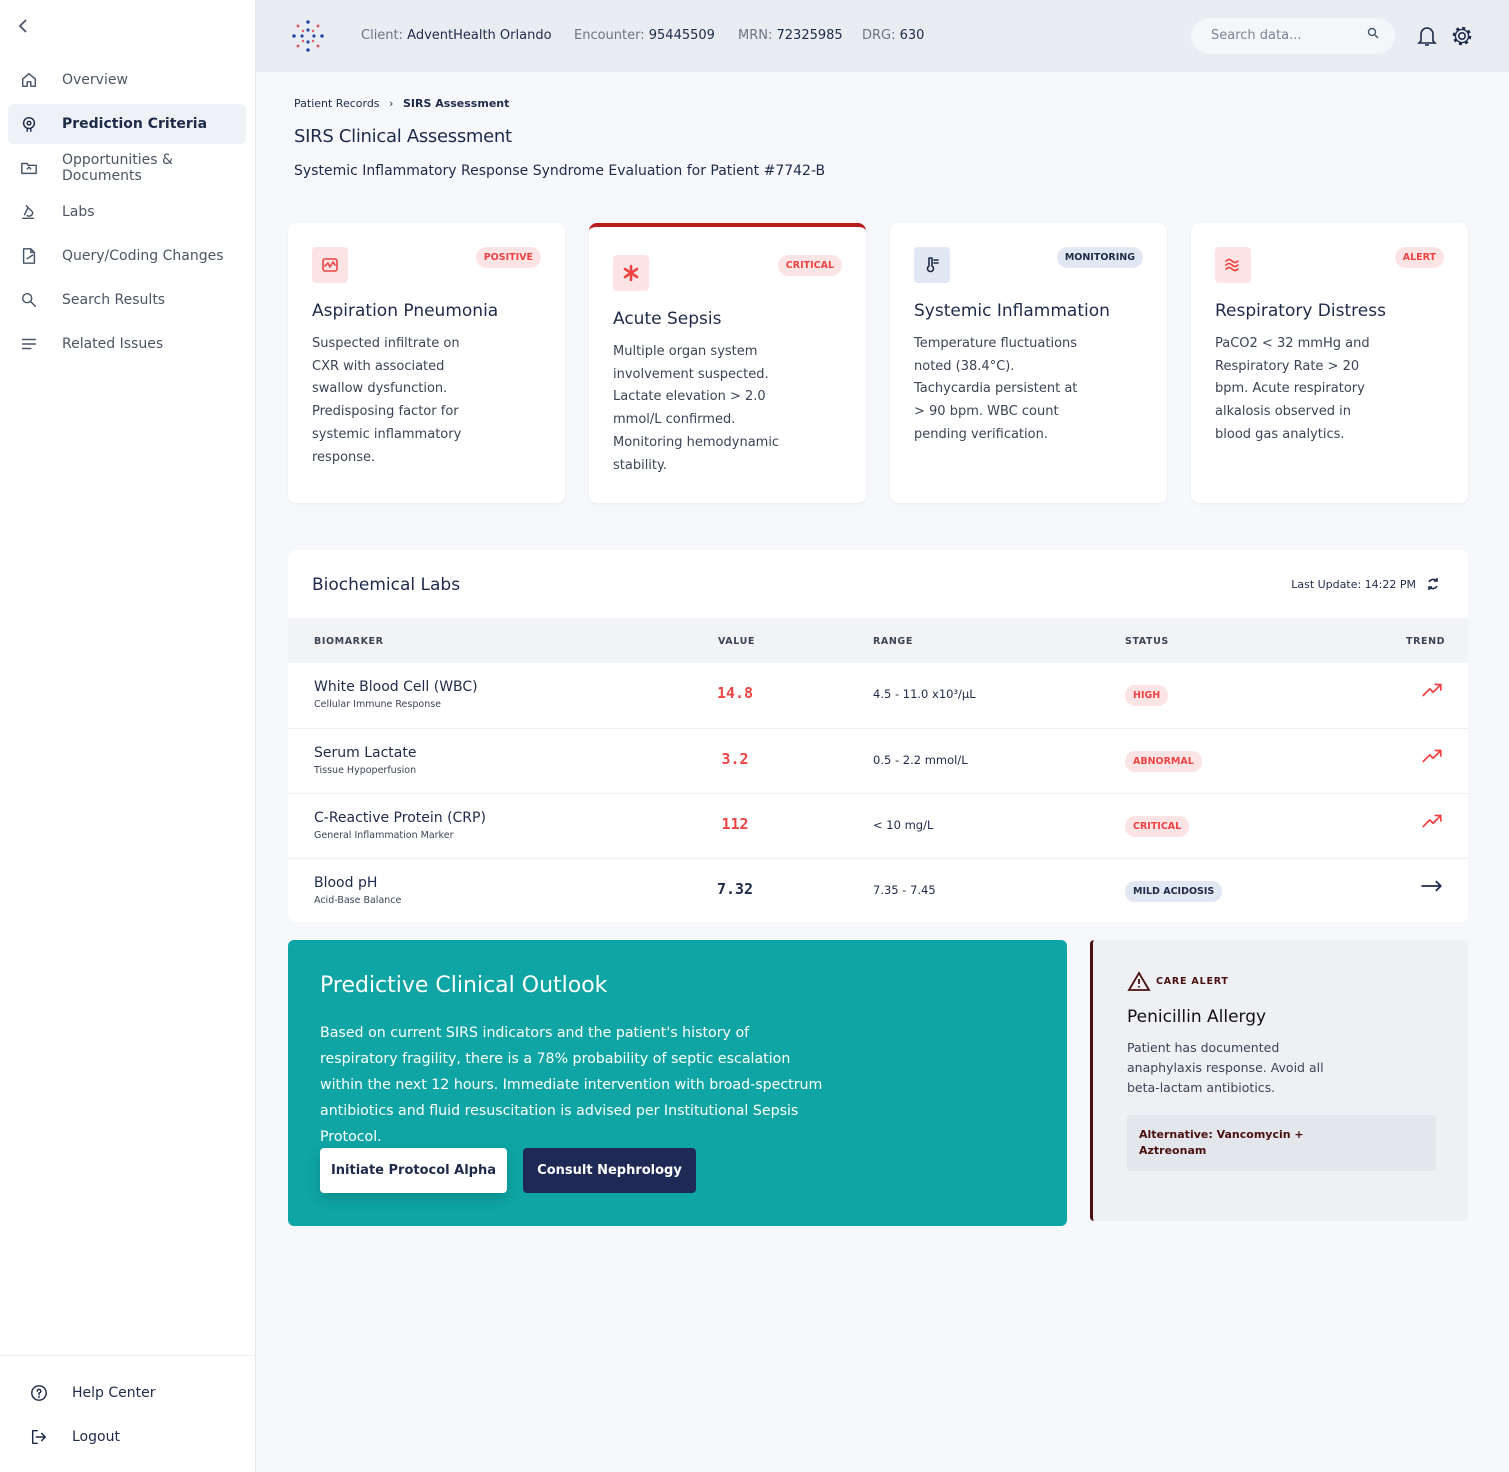  I want to click on footer-item: Help Center, so click(137, 1393).